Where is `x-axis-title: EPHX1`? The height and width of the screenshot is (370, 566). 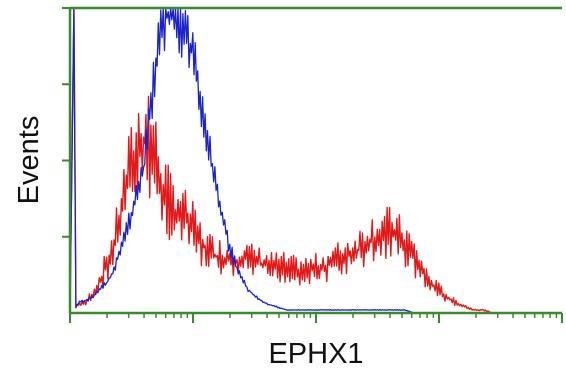
x-axis-title: EPHX1 is located at coordinates (315, 354).